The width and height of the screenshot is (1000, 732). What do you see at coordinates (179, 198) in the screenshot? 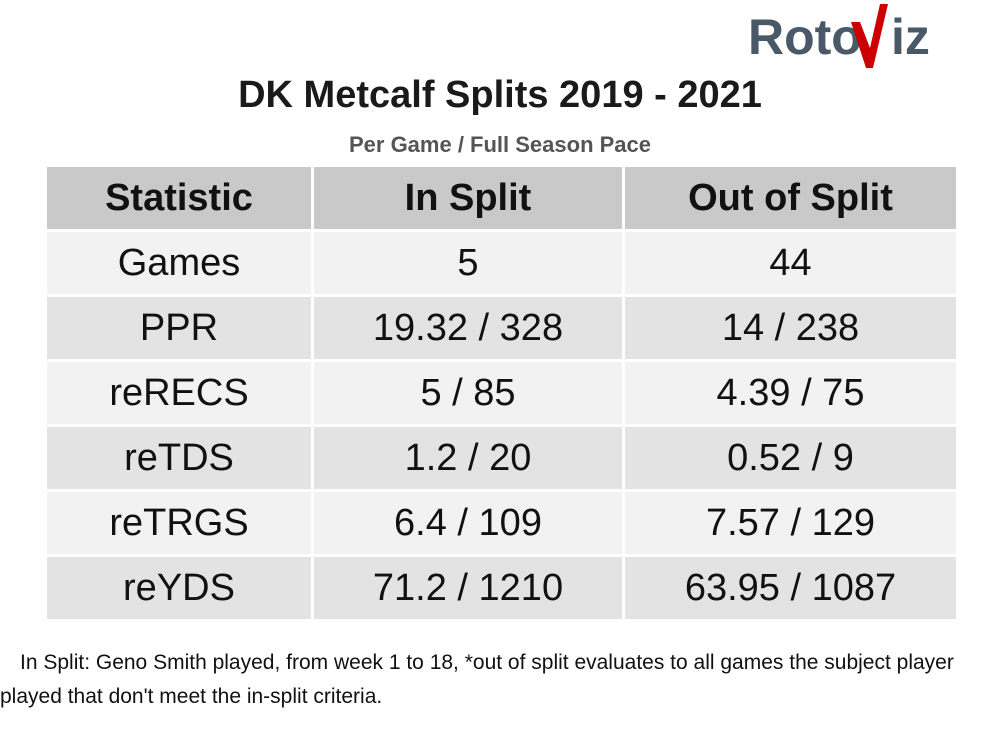
I see `header-statistic: Statistic` at bounding box center [179, 198].